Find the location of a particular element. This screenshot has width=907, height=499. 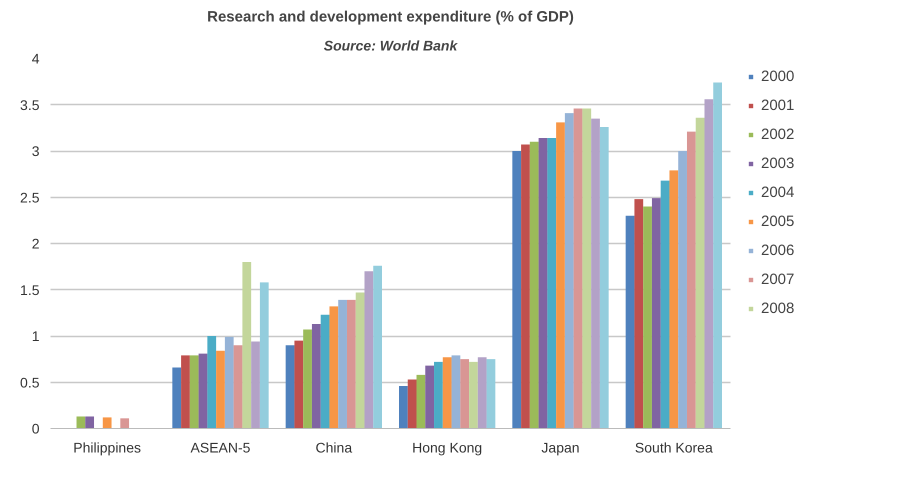

x-tick-label: ASEAN-5 is located at coordinates (220, 448).